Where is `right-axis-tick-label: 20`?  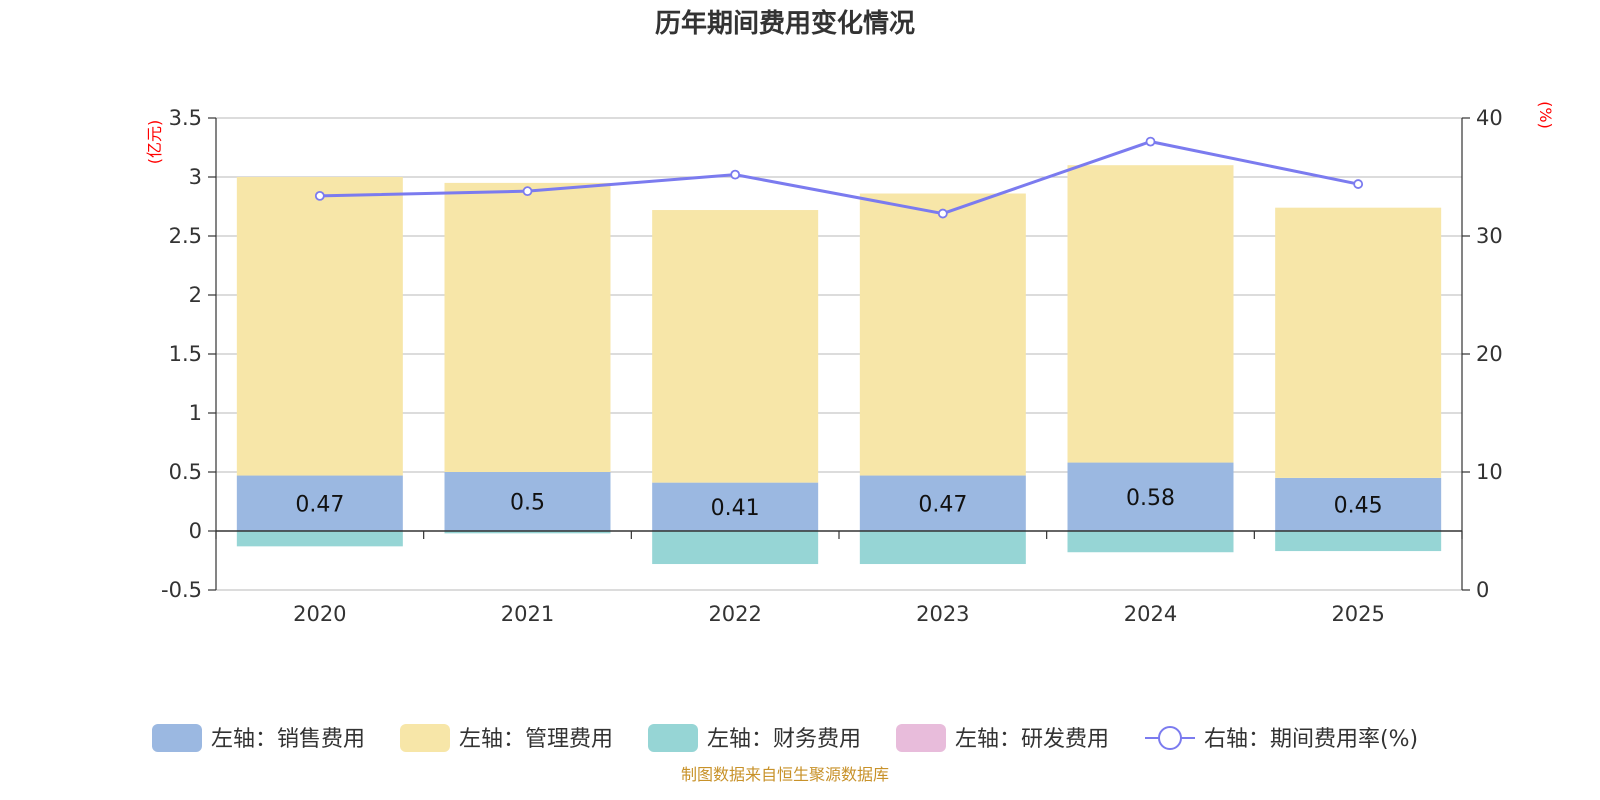 right-axis-tick-label: 20 is located at coordinates (1489, 354).